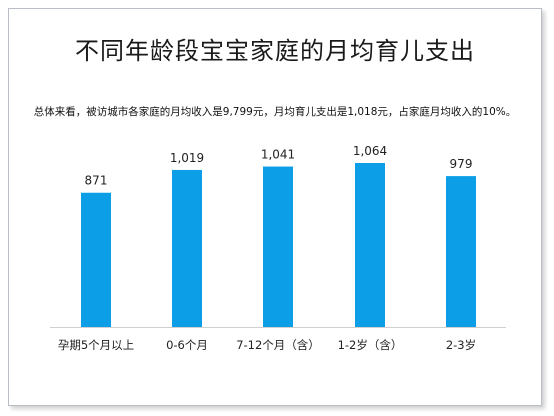  Describe the element at coordinates (187, 158) in the screenshot. I see `bar-value-label: 1,019` at that location.